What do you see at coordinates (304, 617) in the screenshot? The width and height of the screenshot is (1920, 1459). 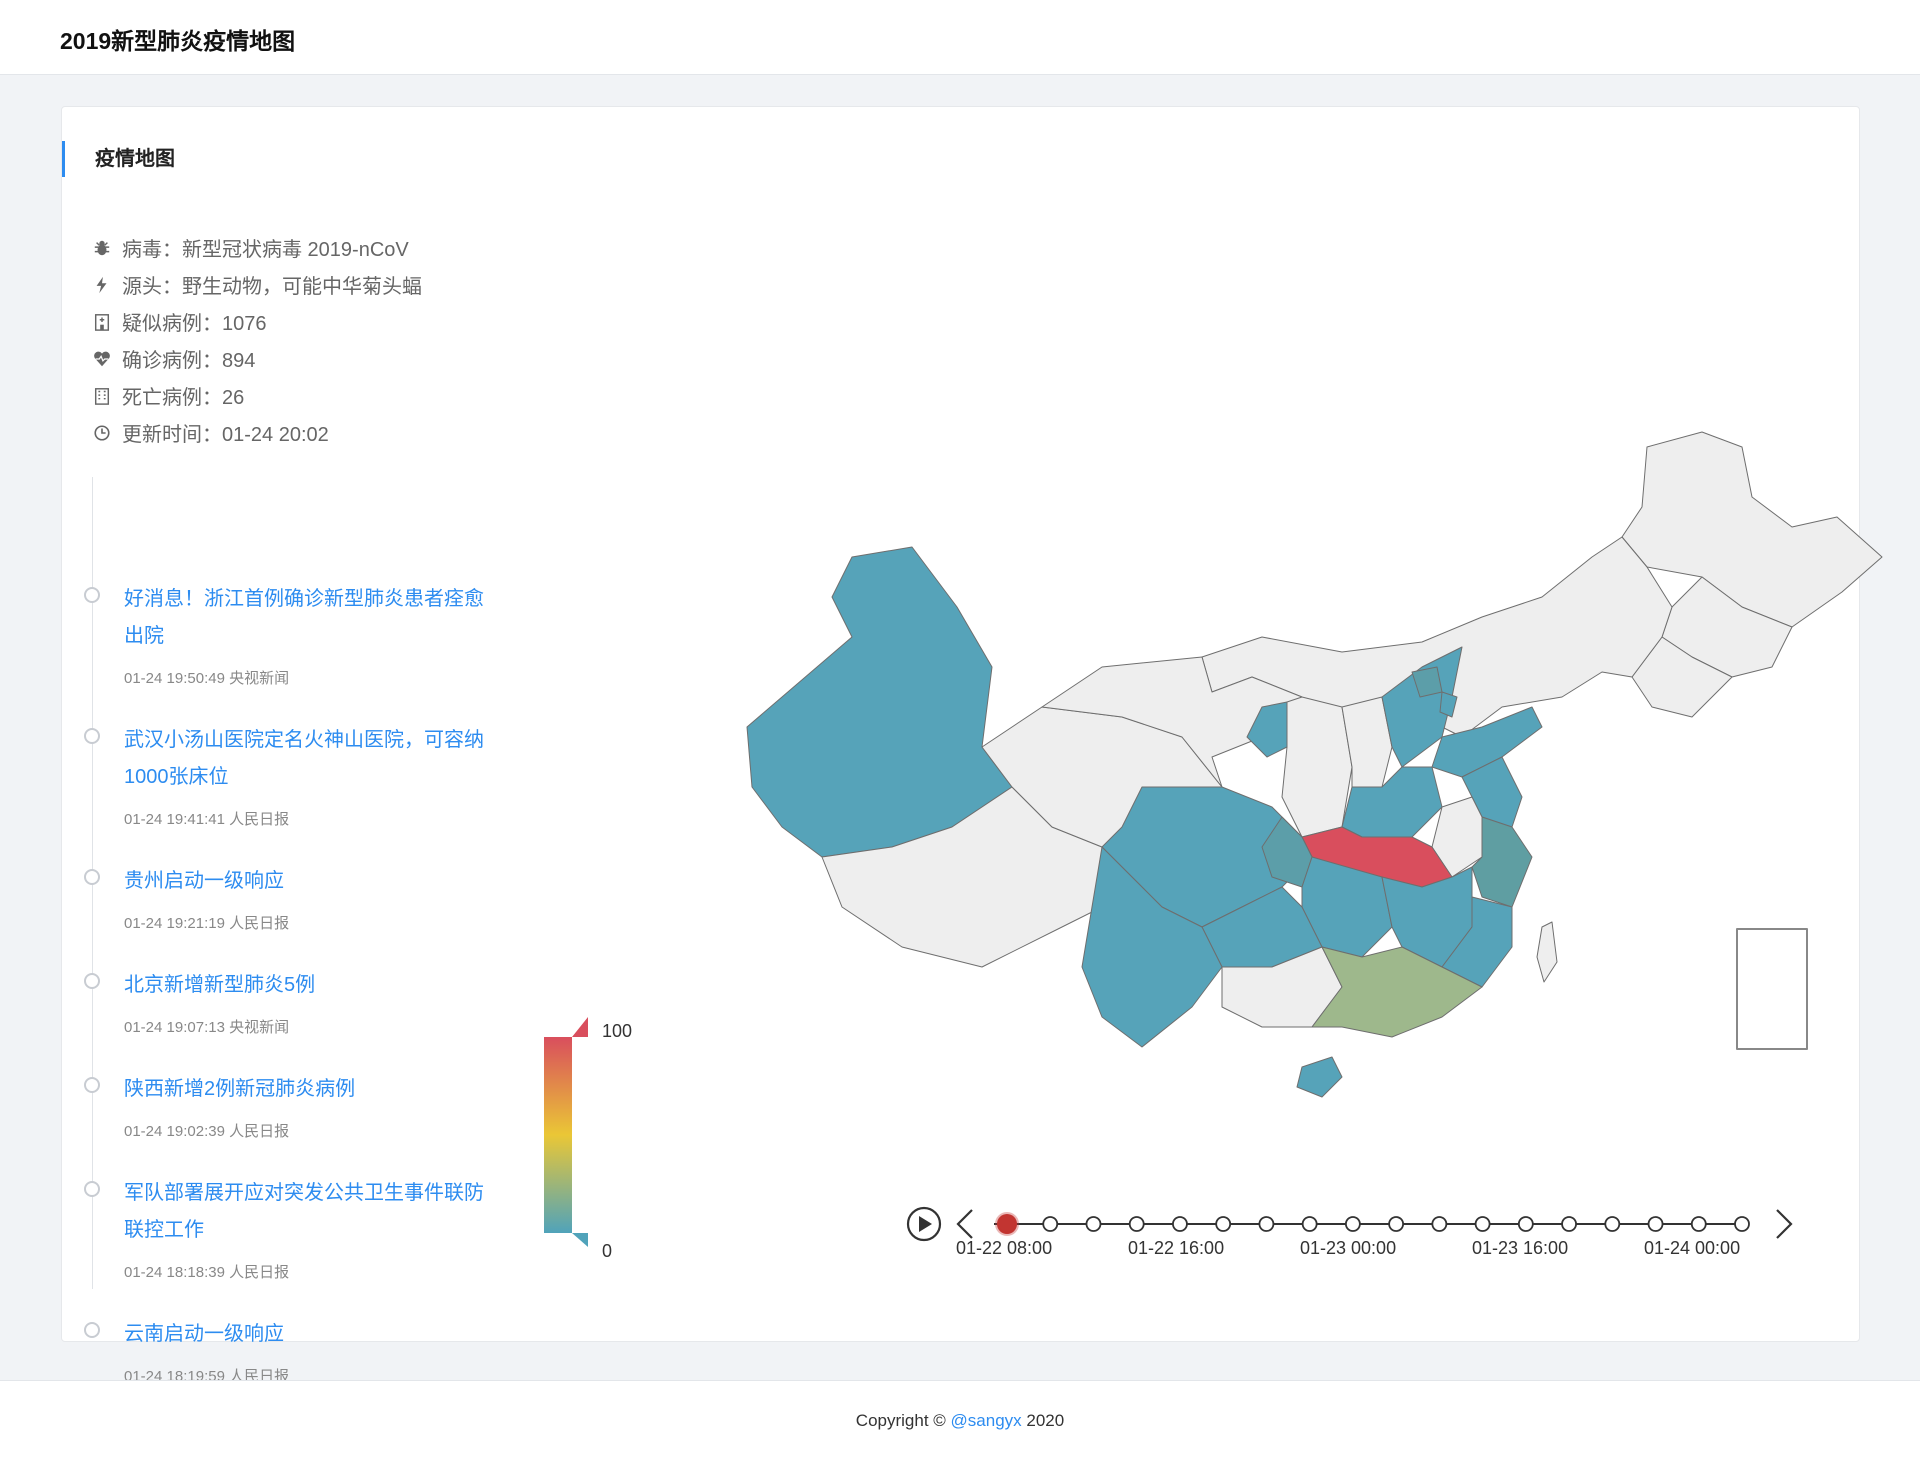 I see `news-link: 好消息！浙江首例确诊新型肺炎患者痊愈出院` at bounding box center [304, 617].